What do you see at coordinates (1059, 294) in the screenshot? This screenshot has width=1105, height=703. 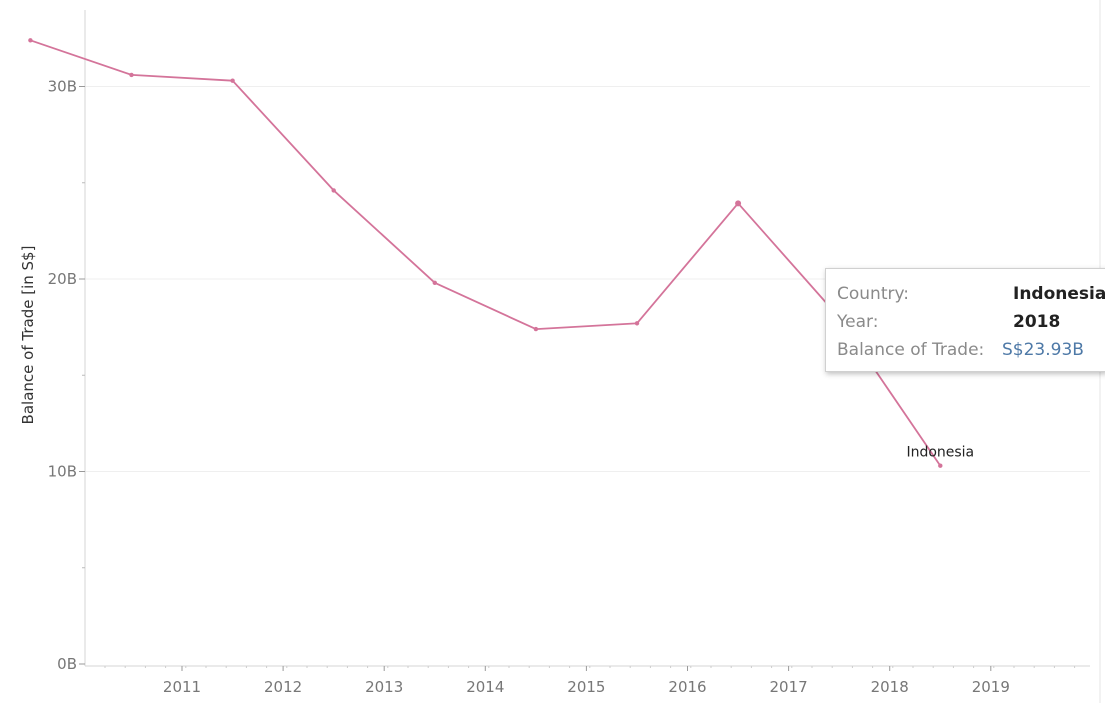 I see `tooltip-country-value: Indonesia` at bounding box center [1059, 294].